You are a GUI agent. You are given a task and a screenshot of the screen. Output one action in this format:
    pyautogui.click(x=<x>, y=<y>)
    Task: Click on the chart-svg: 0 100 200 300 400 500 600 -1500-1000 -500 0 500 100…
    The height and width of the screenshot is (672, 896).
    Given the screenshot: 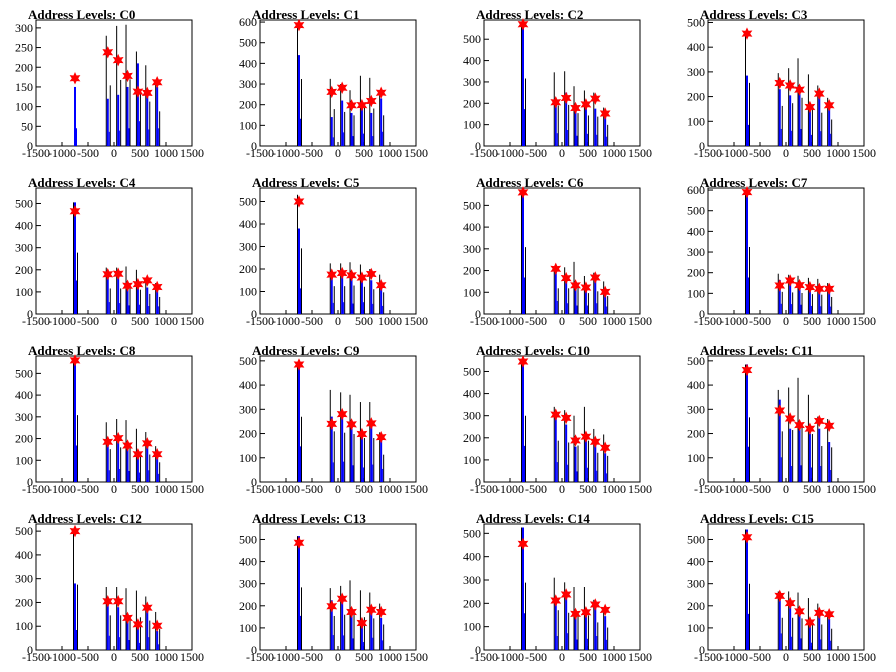 What is the action you would take?
    pyautogui.click(x=781, y=255)
    